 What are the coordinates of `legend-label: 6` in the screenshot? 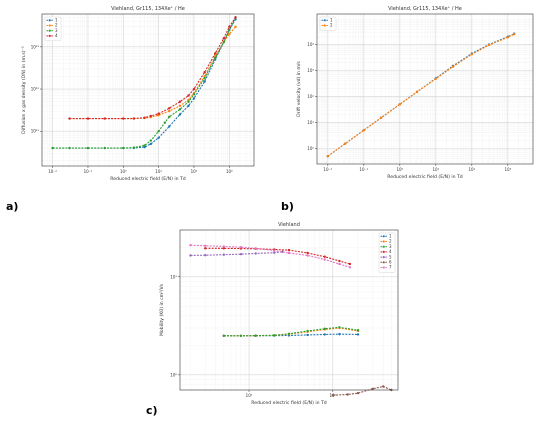 It's located at (390, 262).